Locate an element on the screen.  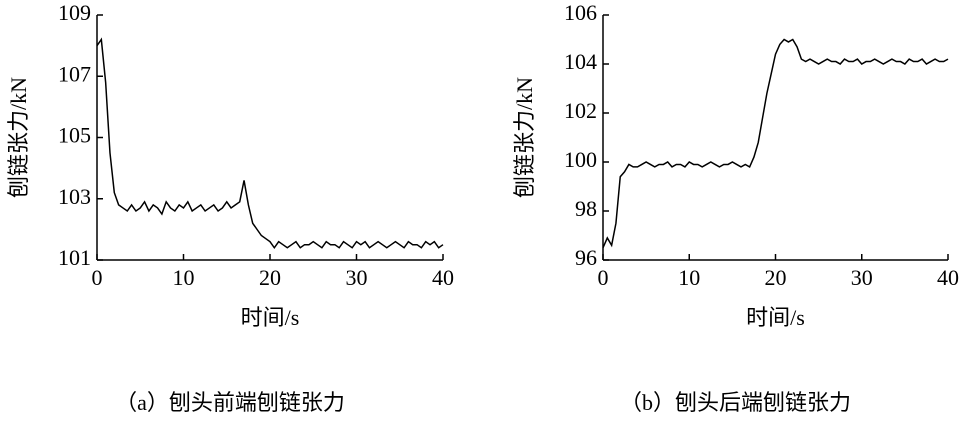
caption: （a）刨头前端刨链张力 is located at coordinates (230, 402).